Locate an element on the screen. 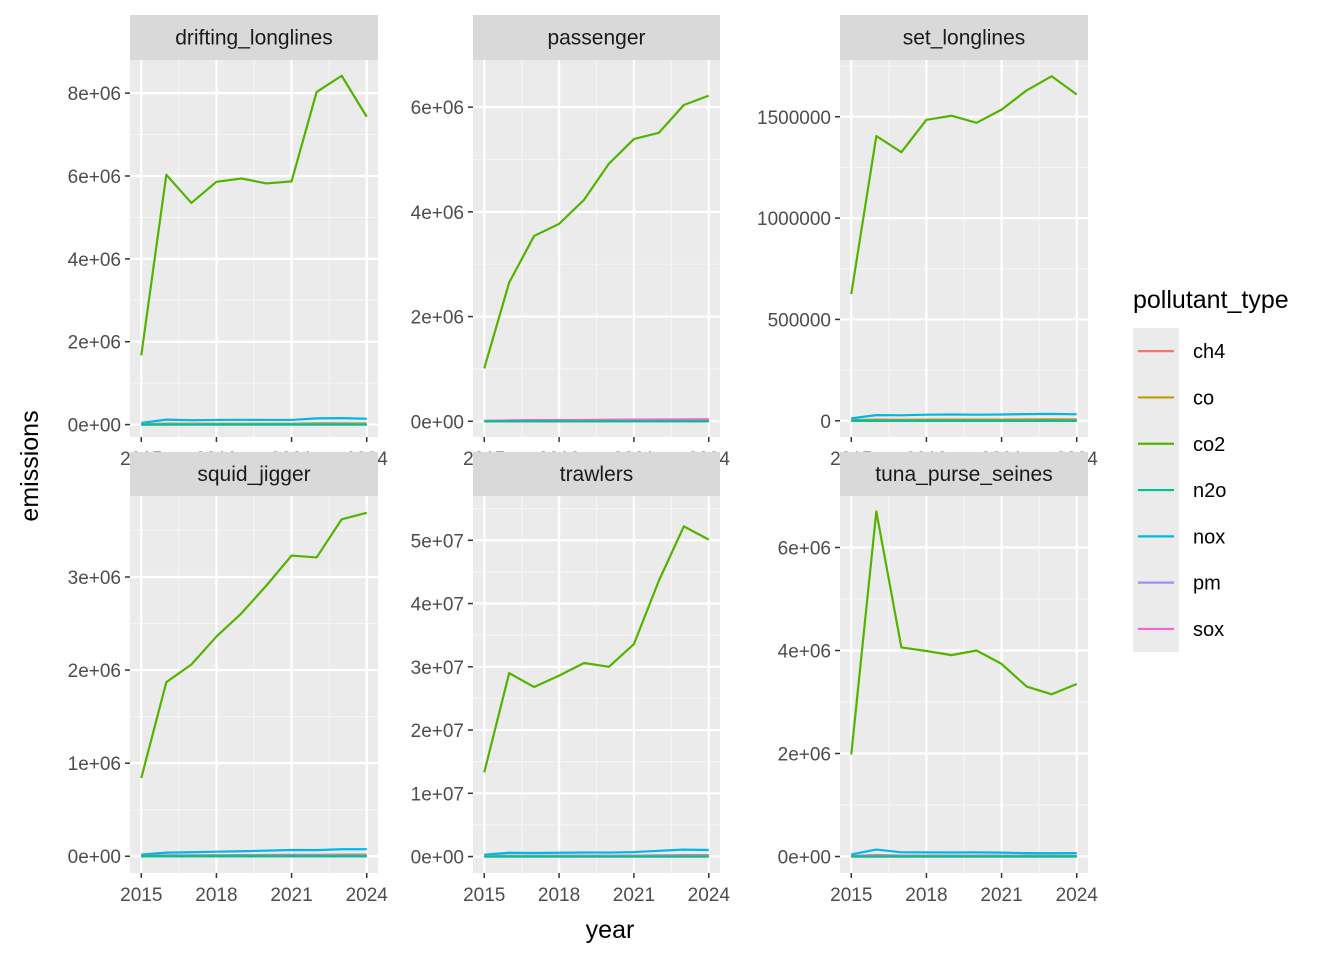 This screenshot has height=960, width=1344. y-tick-label: 2e+07 is located at coordinates (437, 731).